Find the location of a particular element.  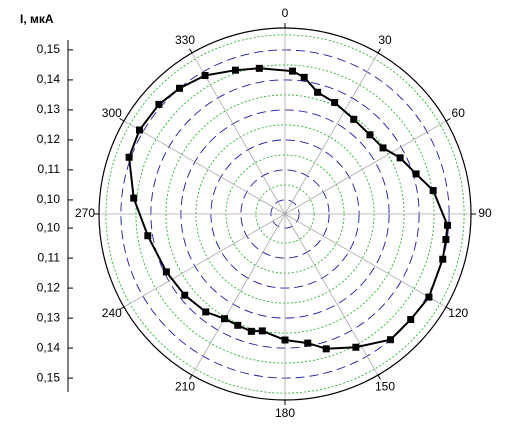

angle-label: 30 is located at coordinates (385, 40).